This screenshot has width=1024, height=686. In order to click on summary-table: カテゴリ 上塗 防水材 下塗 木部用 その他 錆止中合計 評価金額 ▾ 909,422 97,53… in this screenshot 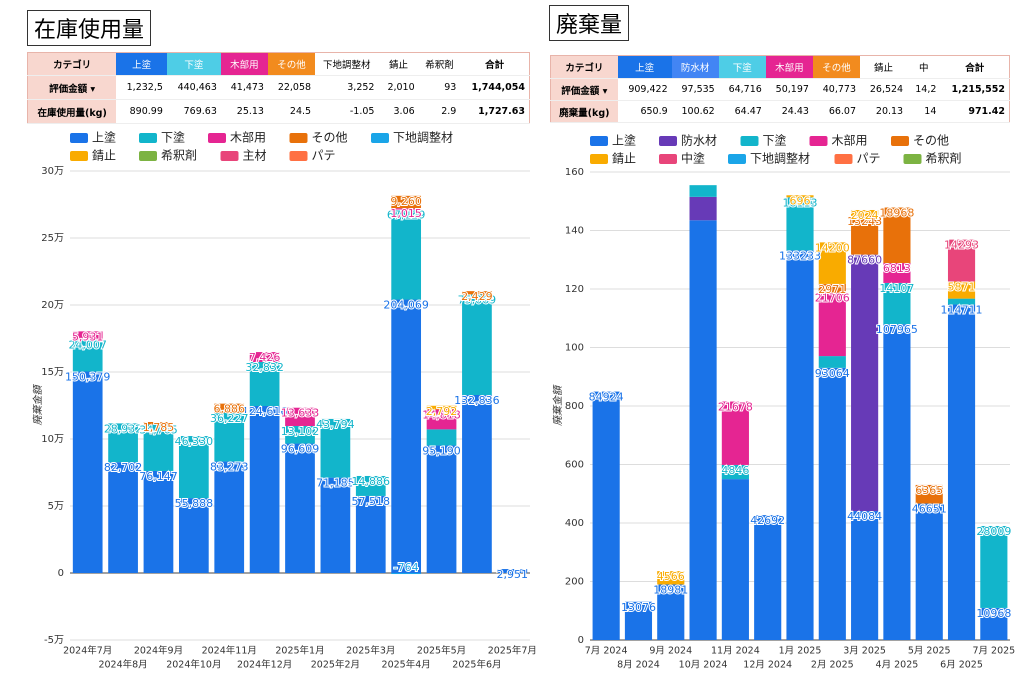, I will do `click(780, 89)`.